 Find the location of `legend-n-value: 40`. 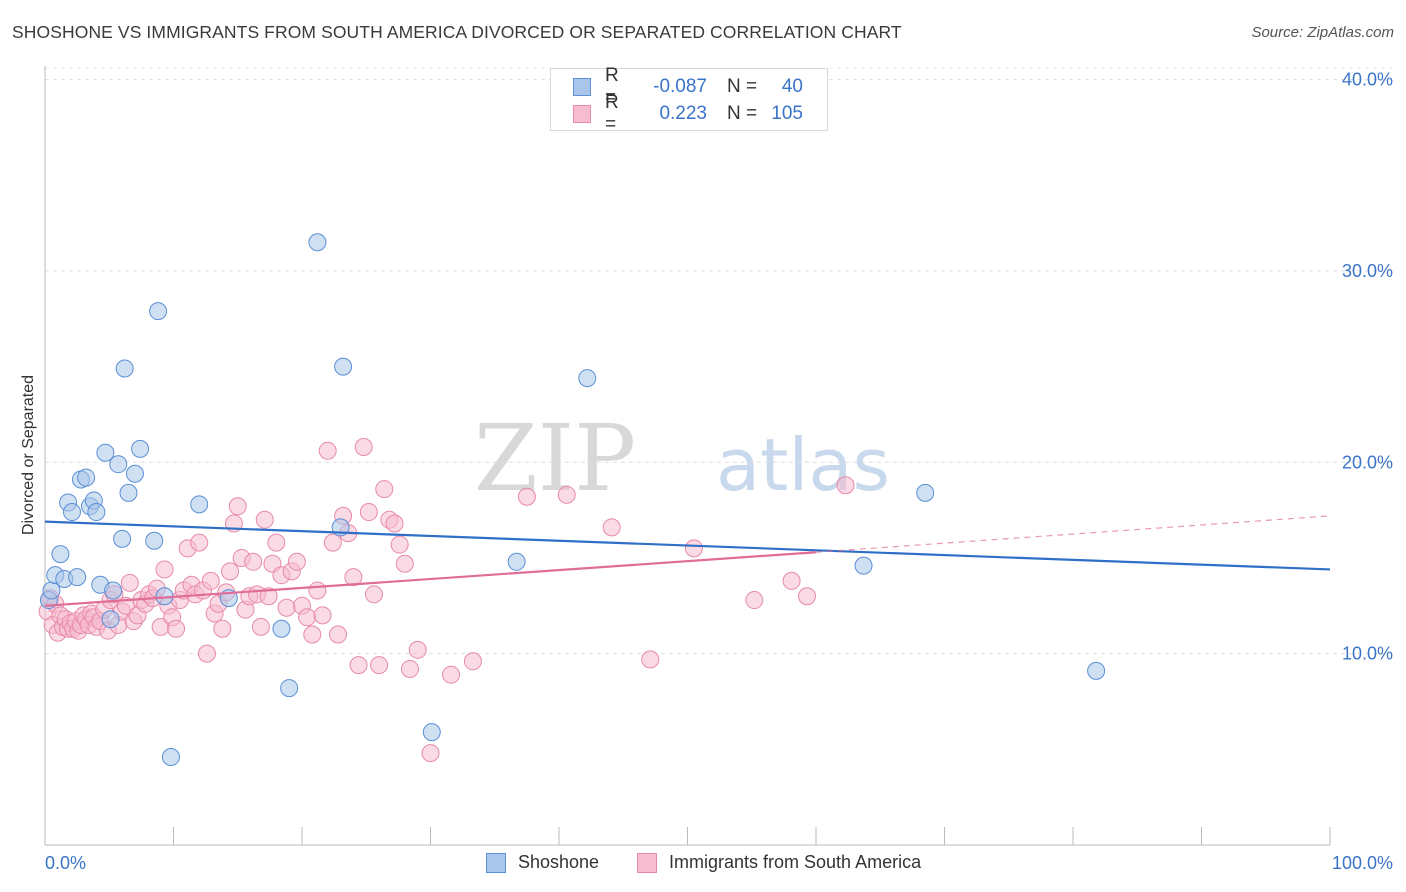

legend-n-value: 40 is located at coordinates (792, 86).